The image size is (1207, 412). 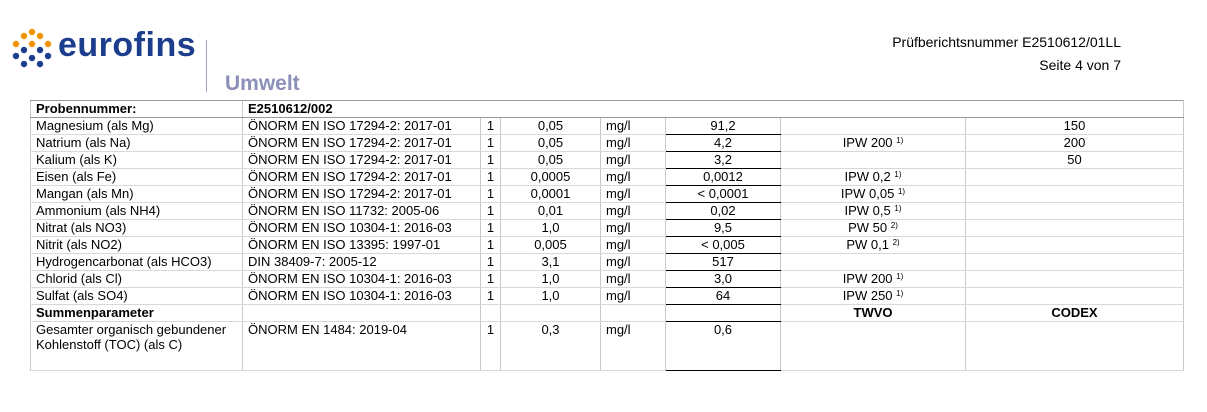 What do you see at coordinates (361, 245) in the screenshot?
I see `method: ÖNORM EN ISO 13395: 1997-01` at bounding box center [361, 245].